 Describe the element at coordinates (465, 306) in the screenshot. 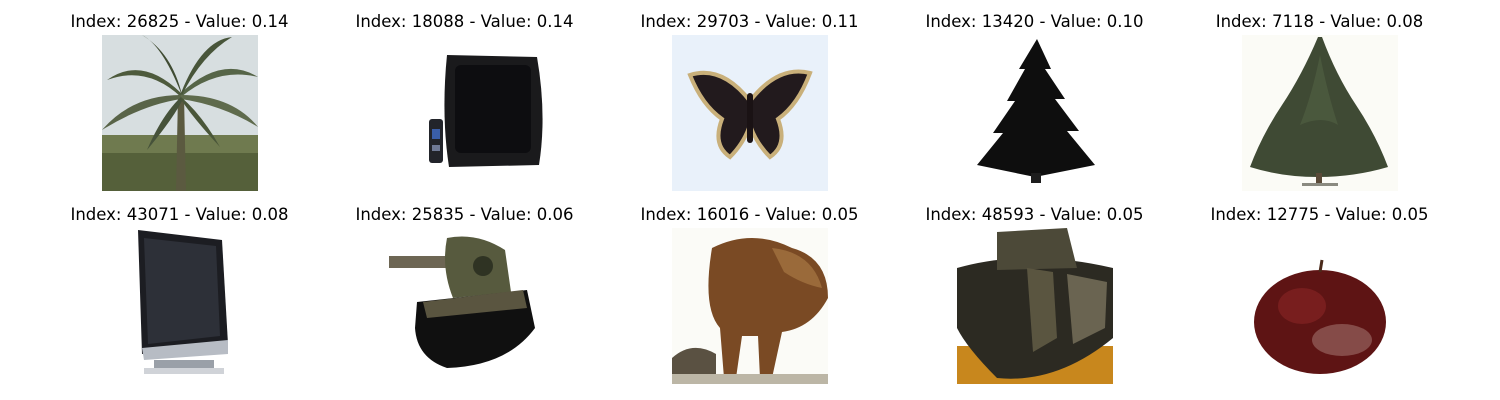

I see `tank-image` at that location.